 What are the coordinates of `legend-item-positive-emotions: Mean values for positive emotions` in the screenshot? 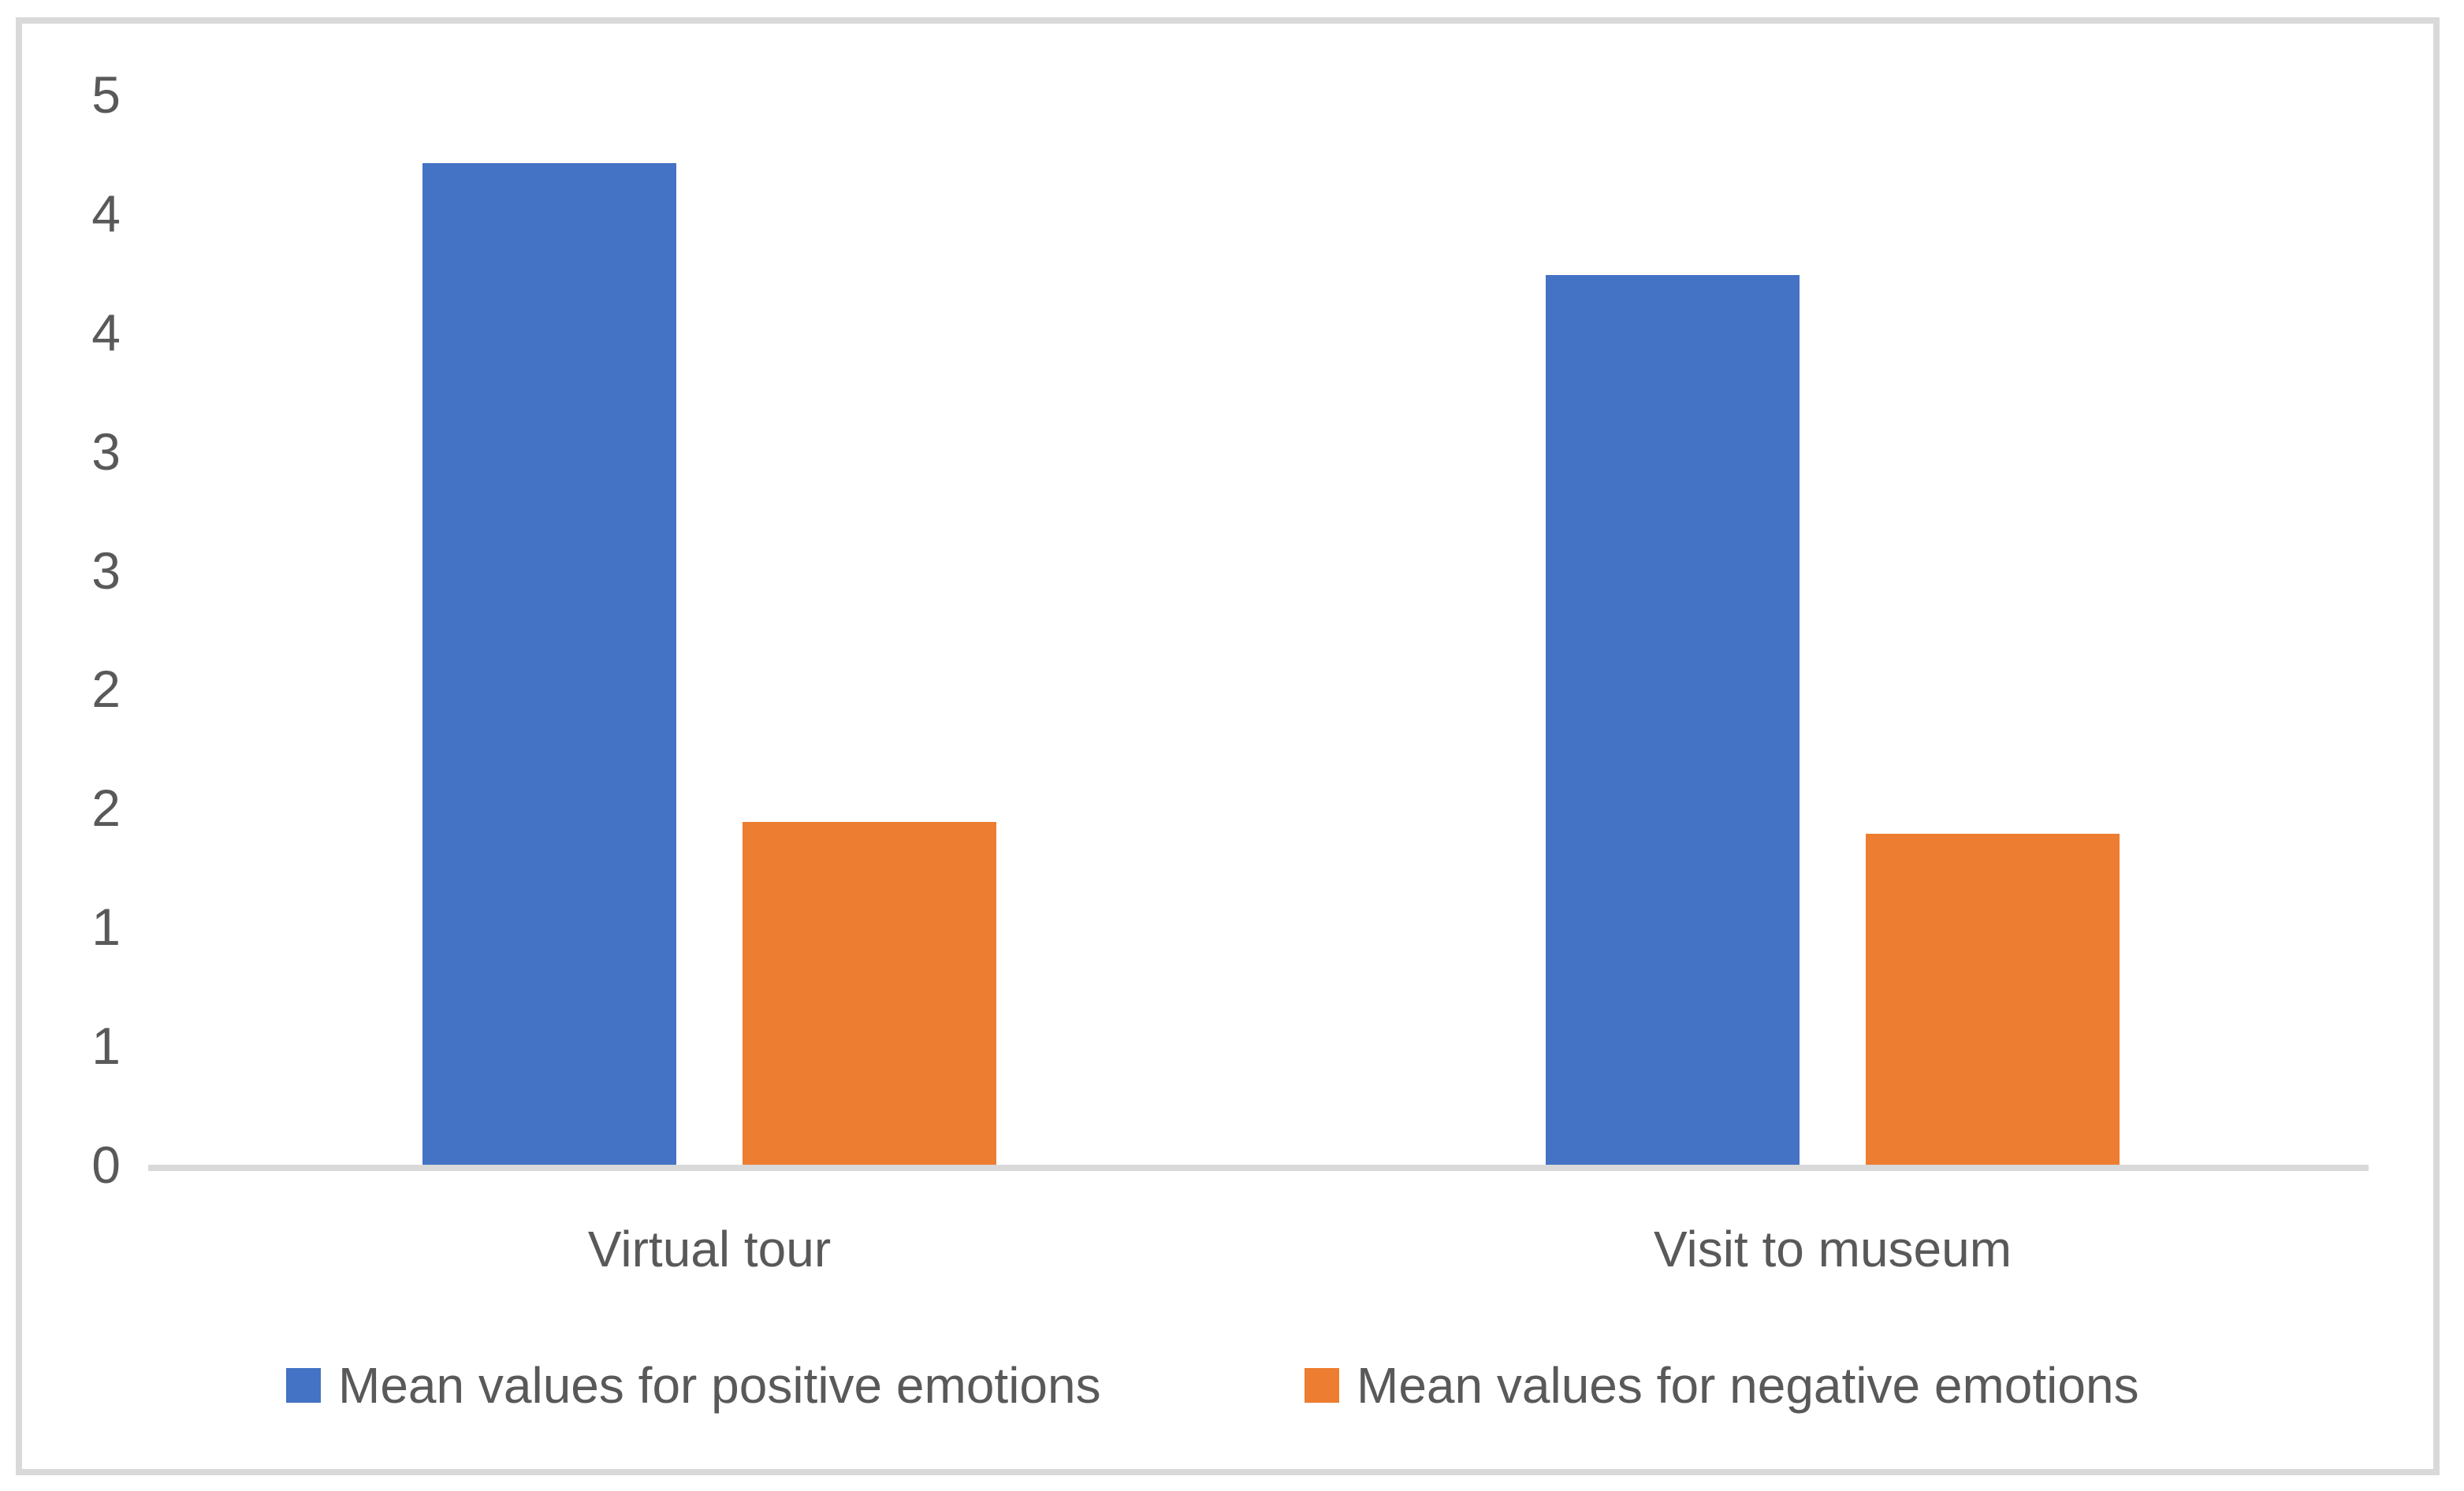 It's located at (693, 1385).